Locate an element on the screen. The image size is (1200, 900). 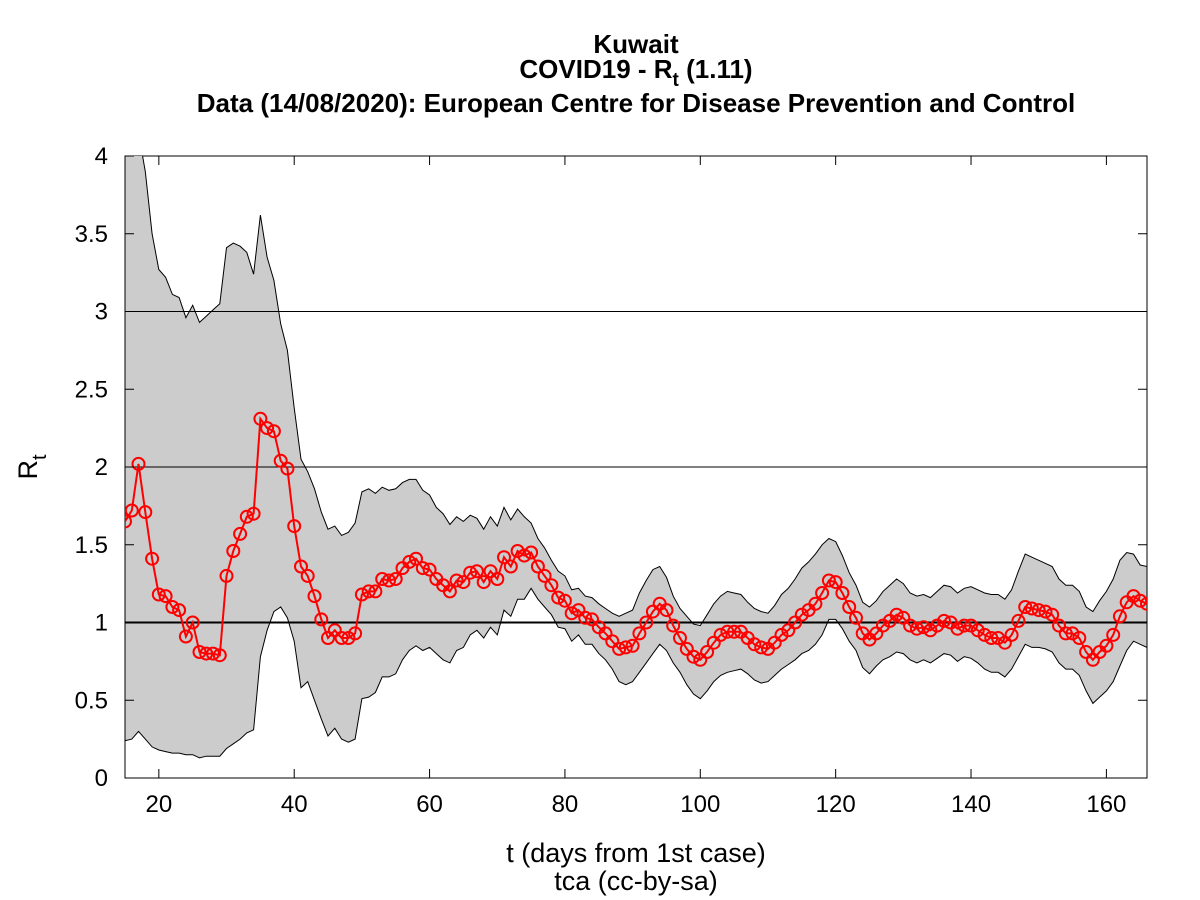
y-tick-labels: 0 0.5 1 1.5 2 2.5 3 3.5 4 is located at coordinates (91, 467).